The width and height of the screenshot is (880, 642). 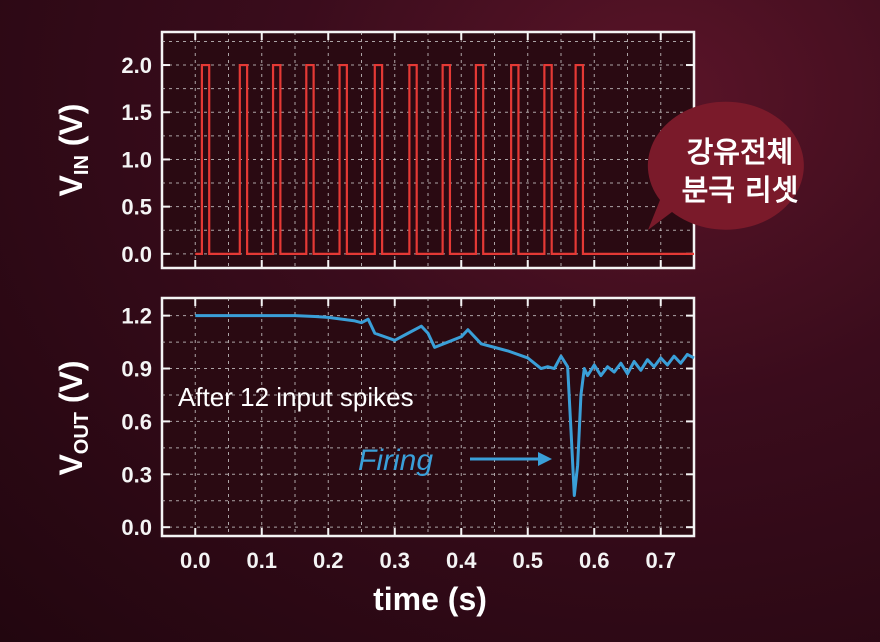 I want to click on x-tick-label: 0.4, so click(x=461, y=560).